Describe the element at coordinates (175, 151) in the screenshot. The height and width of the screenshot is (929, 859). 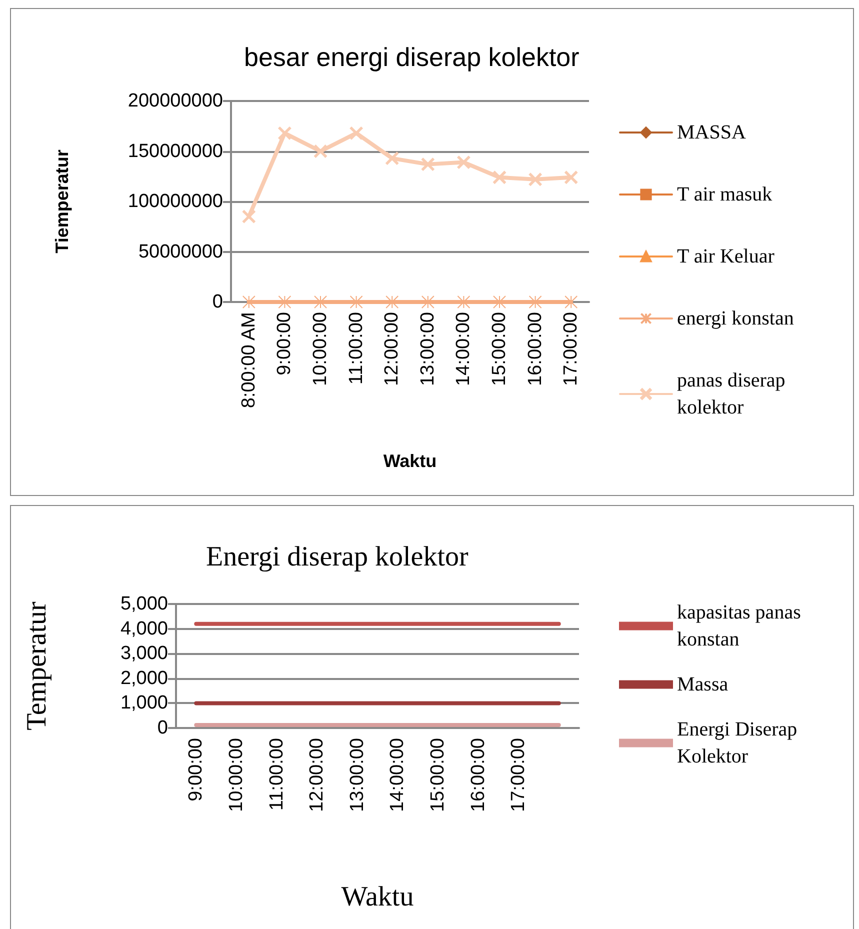
I see `y-tick-label: 150000000` at that location.